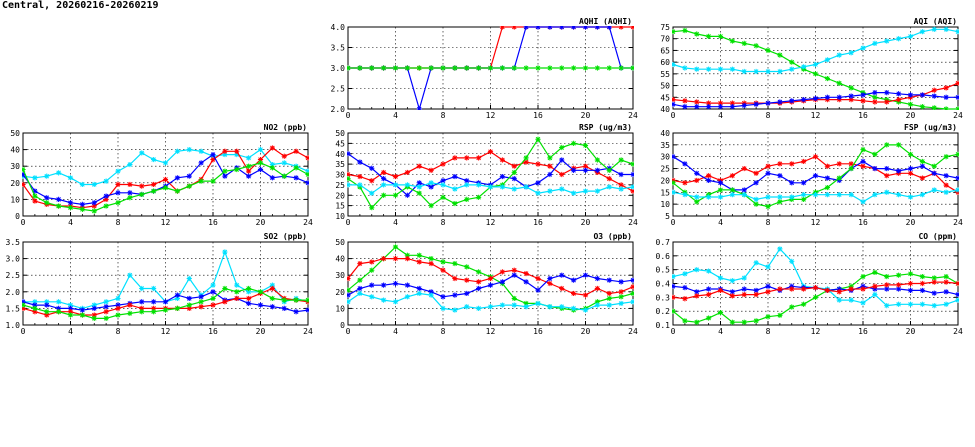 The height and width of the screenshot is (447, 975). I want to click on x-tick-label: 4, so click(70, 222).